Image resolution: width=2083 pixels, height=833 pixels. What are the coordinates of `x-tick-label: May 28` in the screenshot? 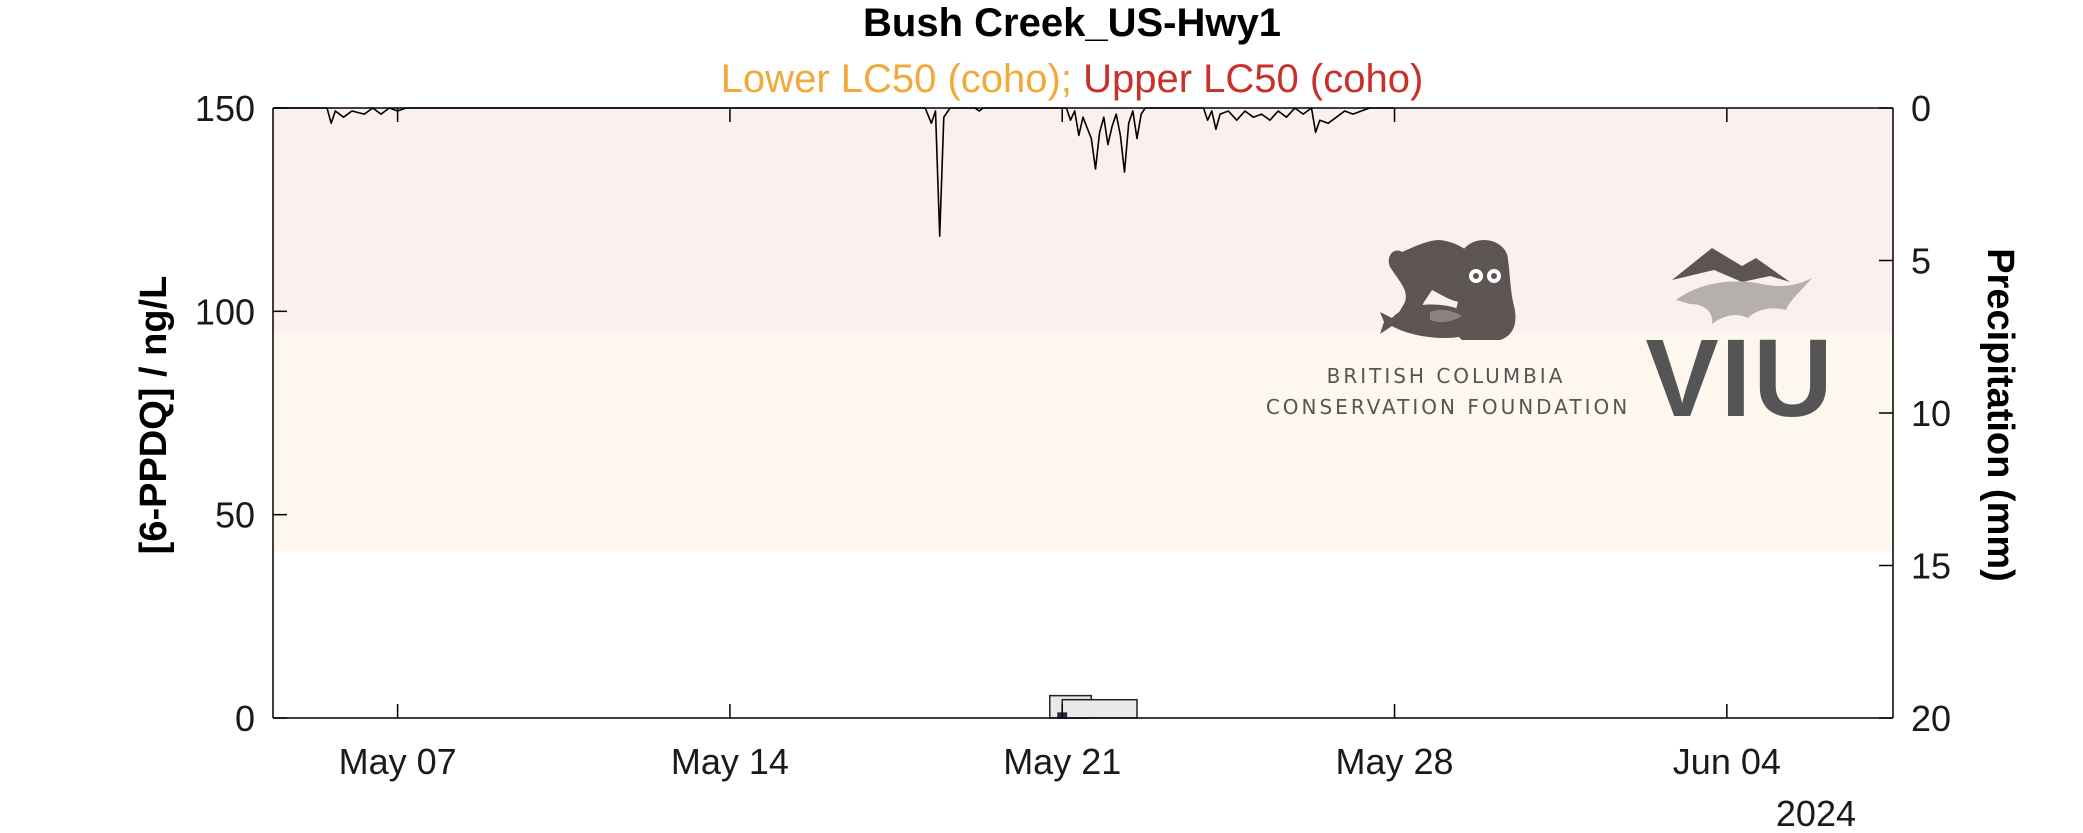 It's located at (1395, 761).